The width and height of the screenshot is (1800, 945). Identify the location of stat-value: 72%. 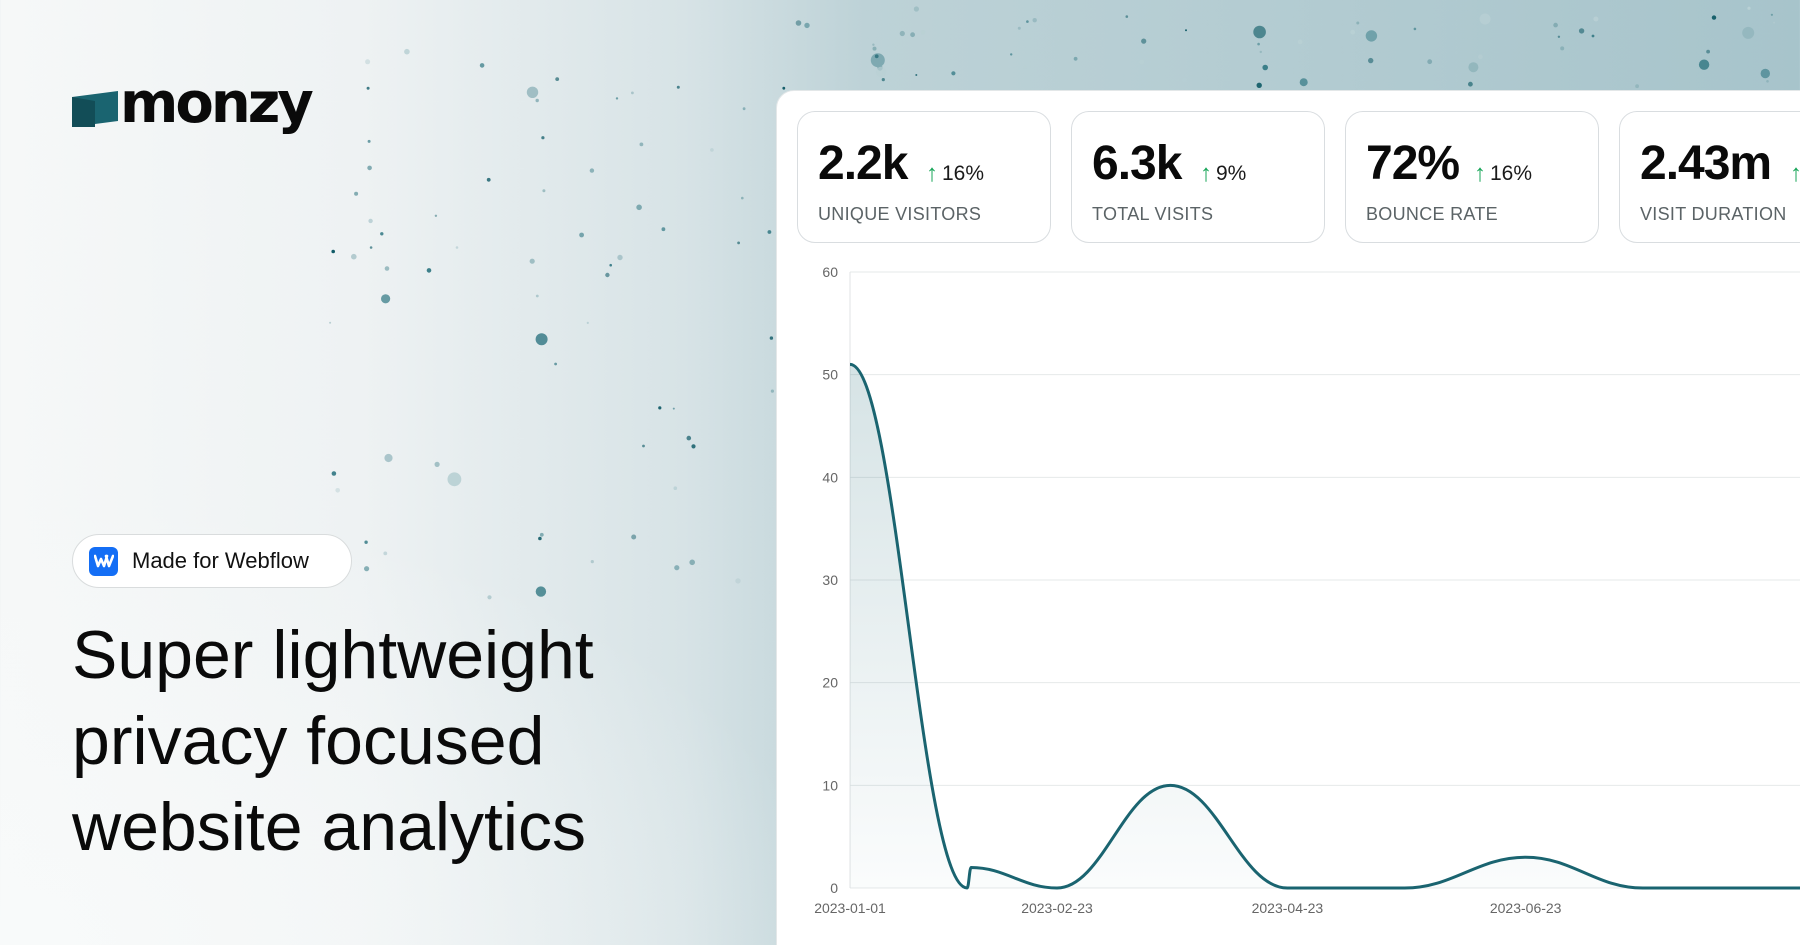
(1413, 163).